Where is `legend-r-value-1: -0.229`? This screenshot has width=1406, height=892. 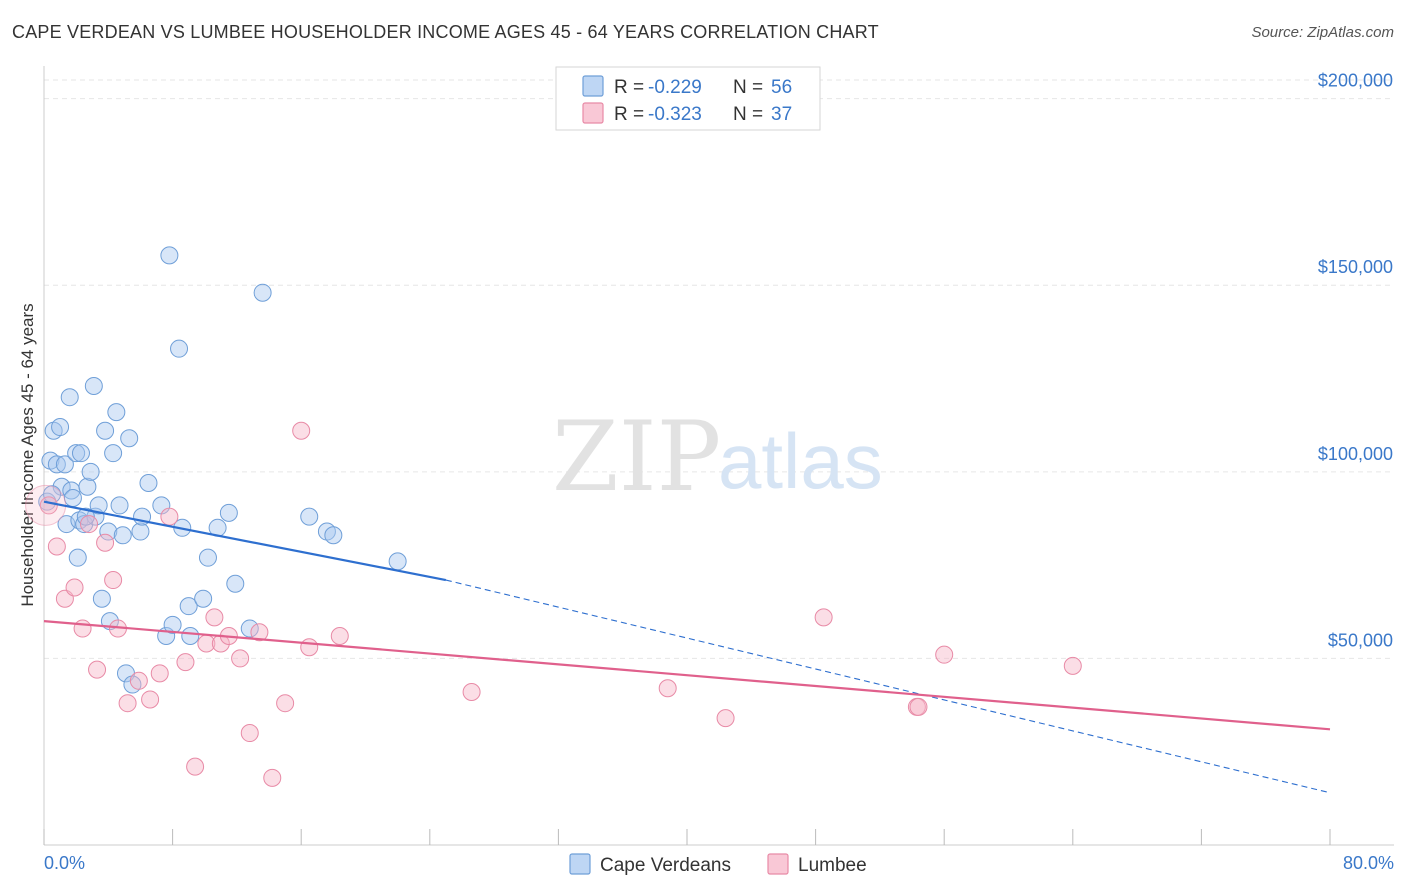 legend-r-value-1: -0.229 is located at coordinates (675, 87).